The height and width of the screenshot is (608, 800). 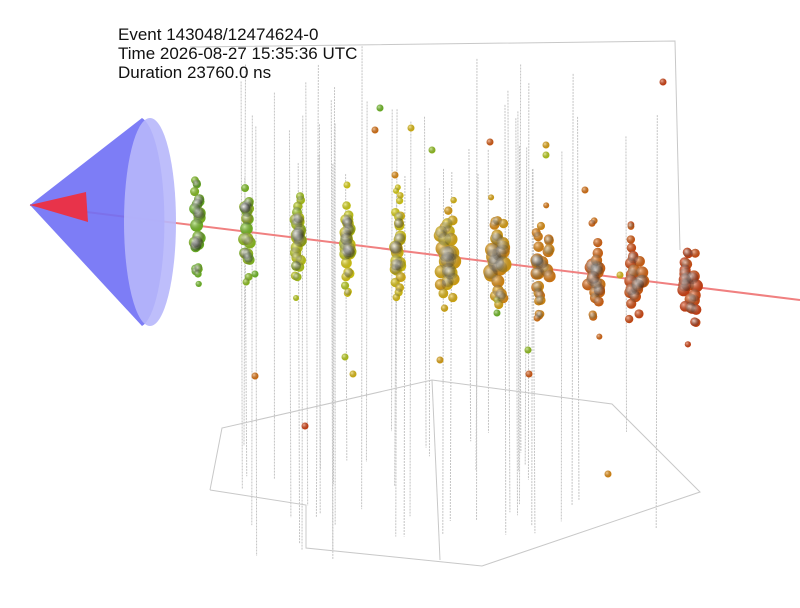 I want to click on event-duration: Duration 23760.0 ns, so click(x=194, y=72).